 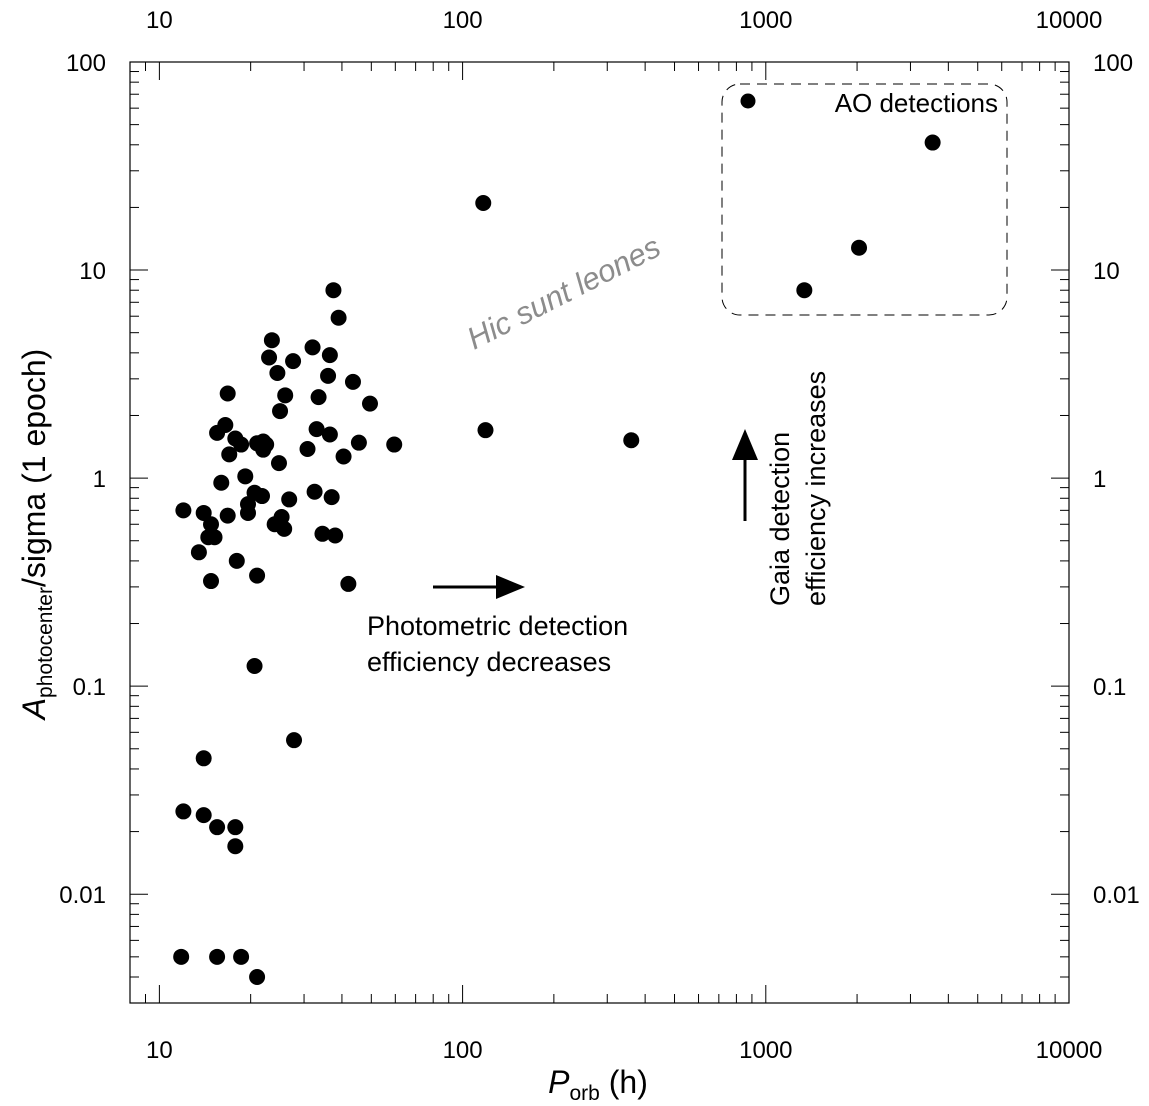 What do you see at coordinates (34, 468) in the screenshot?
I see `y-axis-label-rest: /sigma (1 epoch)` at bounding box center [34, 468].